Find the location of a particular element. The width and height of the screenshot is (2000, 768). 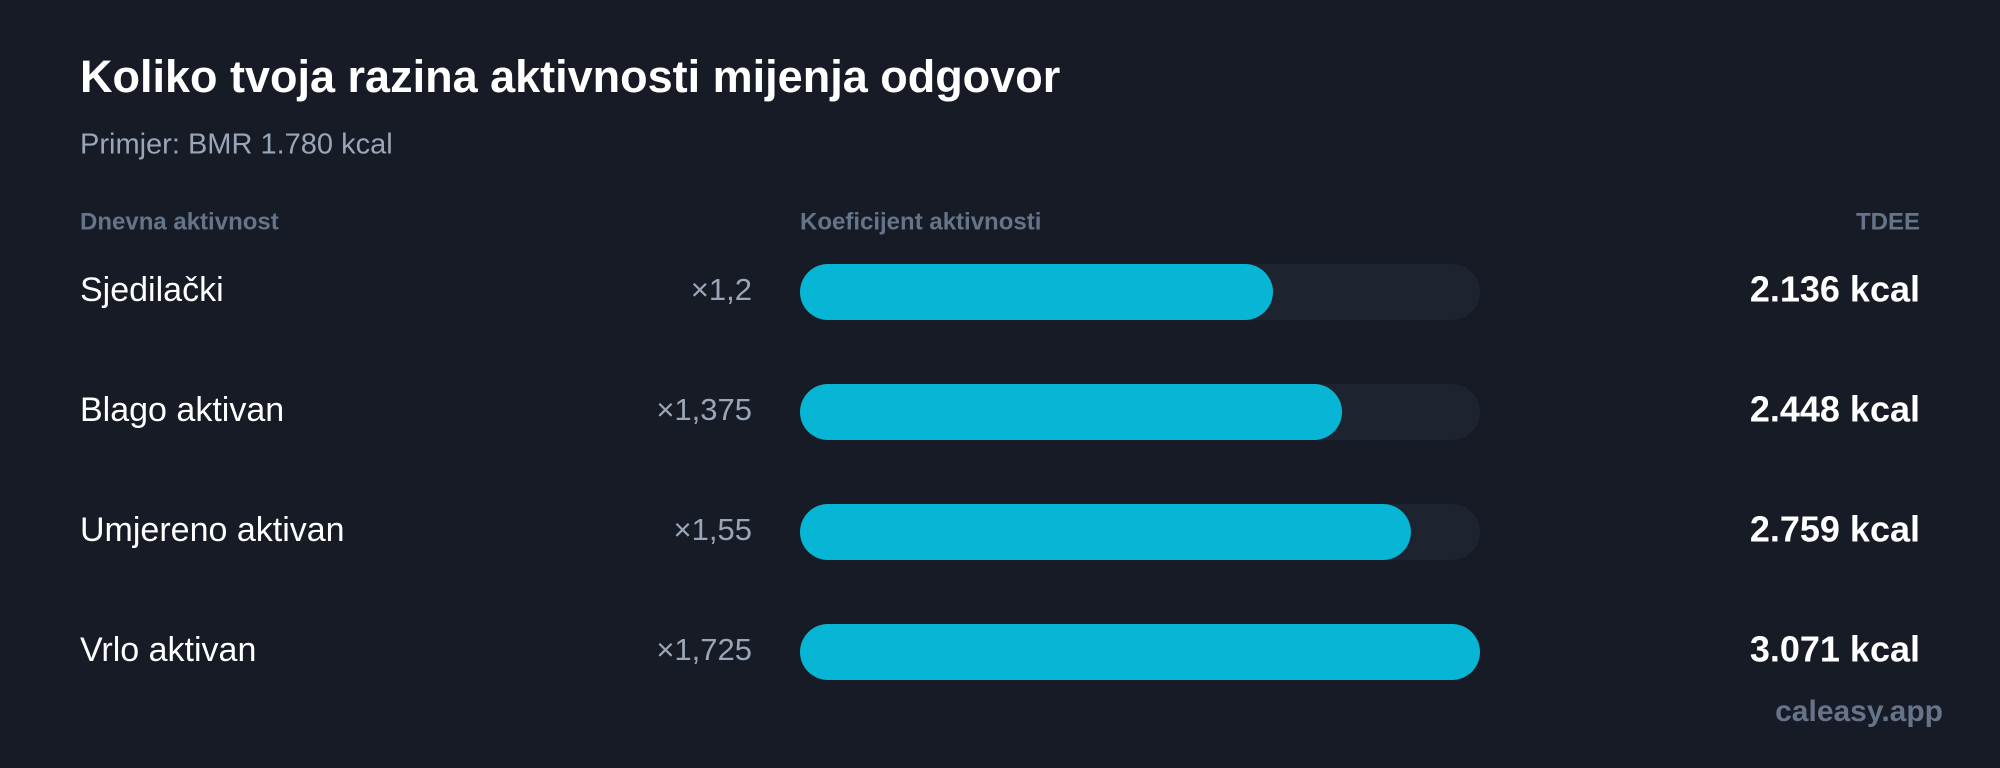

category-label: Sjedilački is located at coordinates (152, 290).